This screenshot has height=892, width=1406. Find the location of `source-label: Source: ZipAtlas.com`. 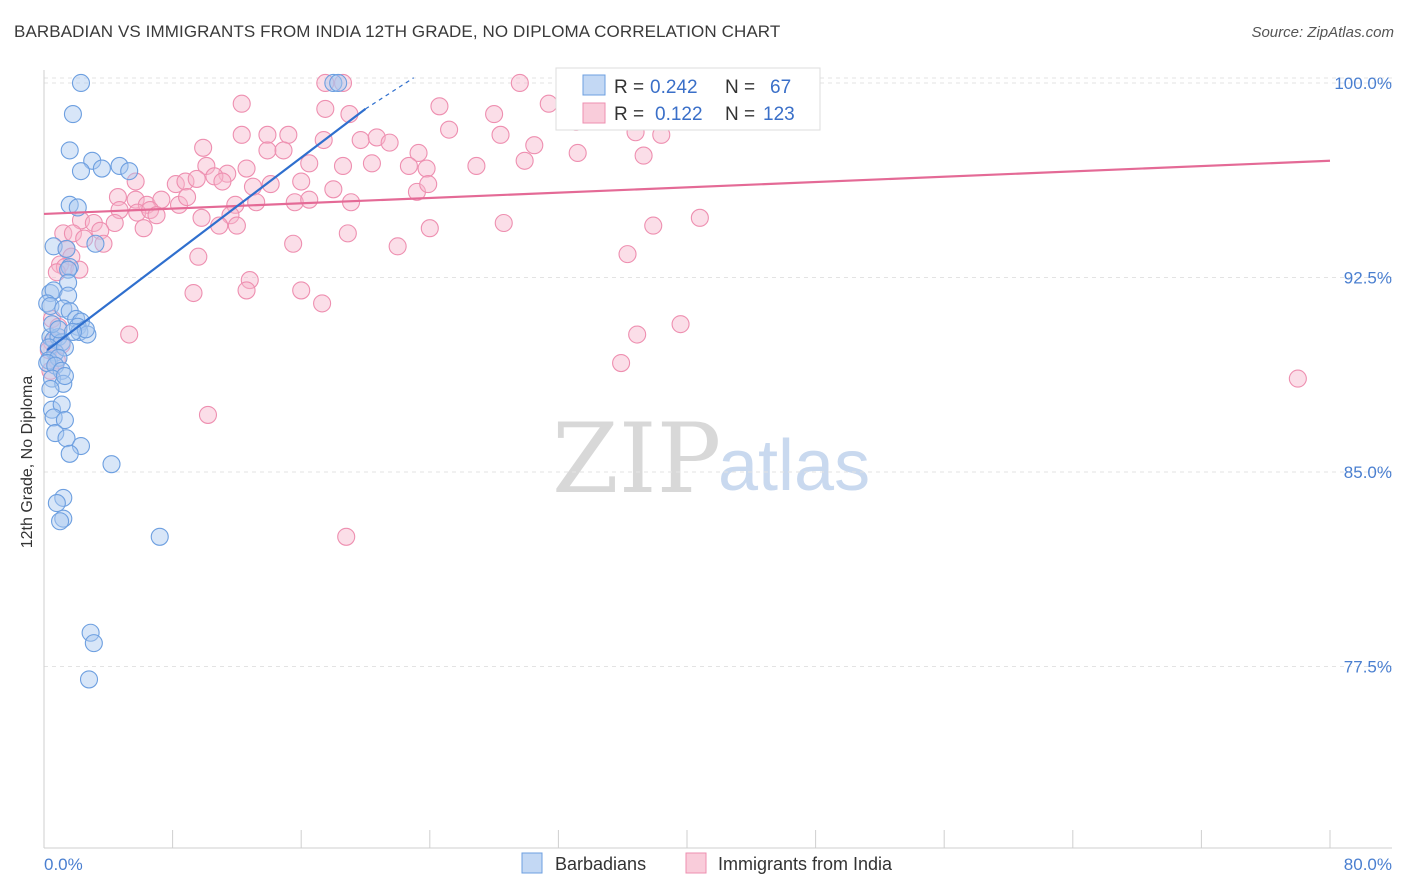

source-label: Source: ZipAtlas.com is located at coordinates (1322, 32).